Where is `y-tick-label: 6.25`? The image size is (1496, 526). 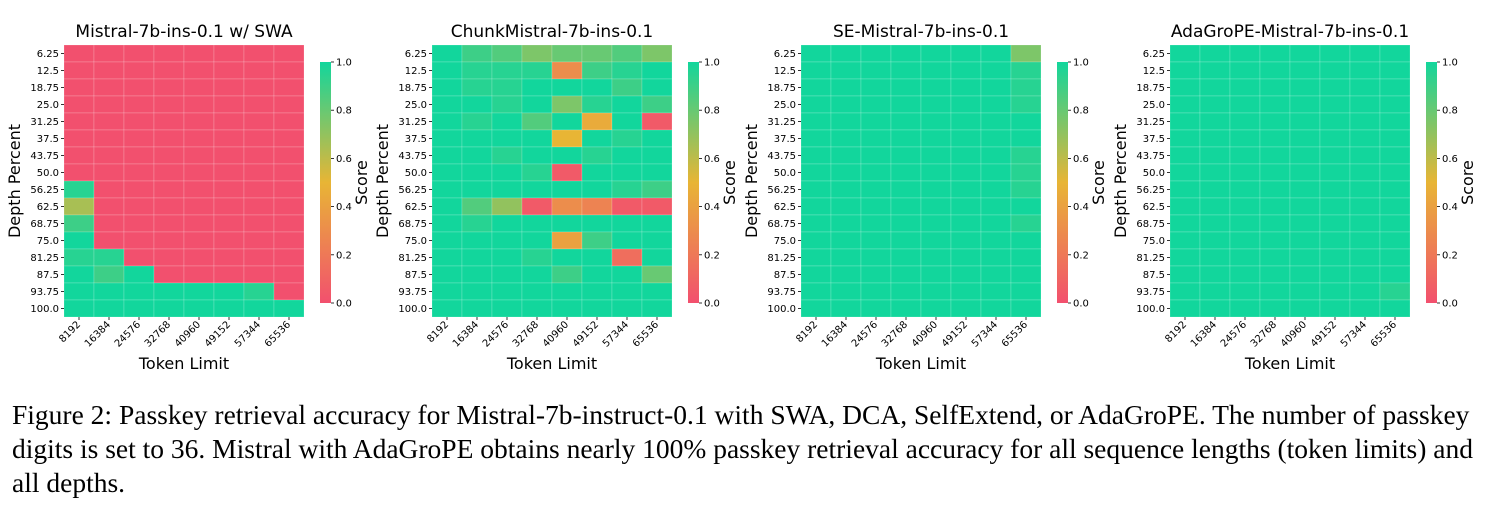 y-tick-label: 6.25 is located at coordinates (48, 54).